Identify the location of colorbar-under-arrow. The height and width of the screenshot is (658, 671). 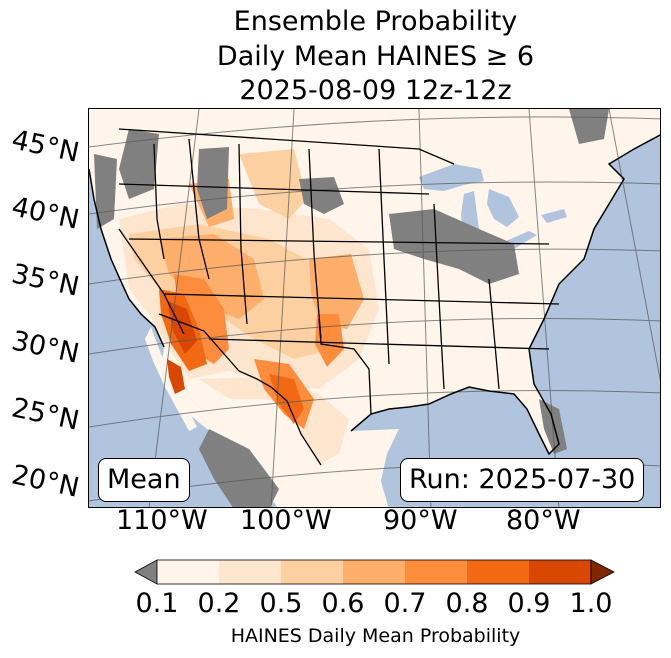
(146, 572).